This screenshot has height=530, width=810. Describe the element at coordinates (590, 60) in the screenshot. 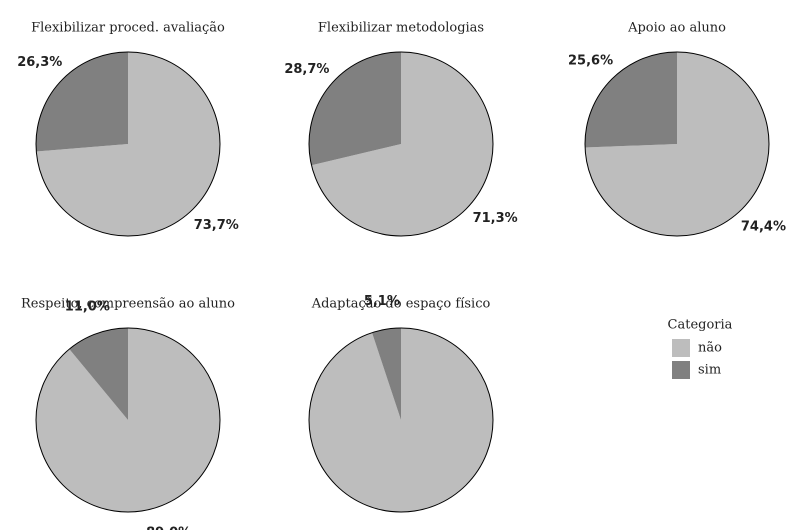

I see `value-label: 25,6%` at that location.